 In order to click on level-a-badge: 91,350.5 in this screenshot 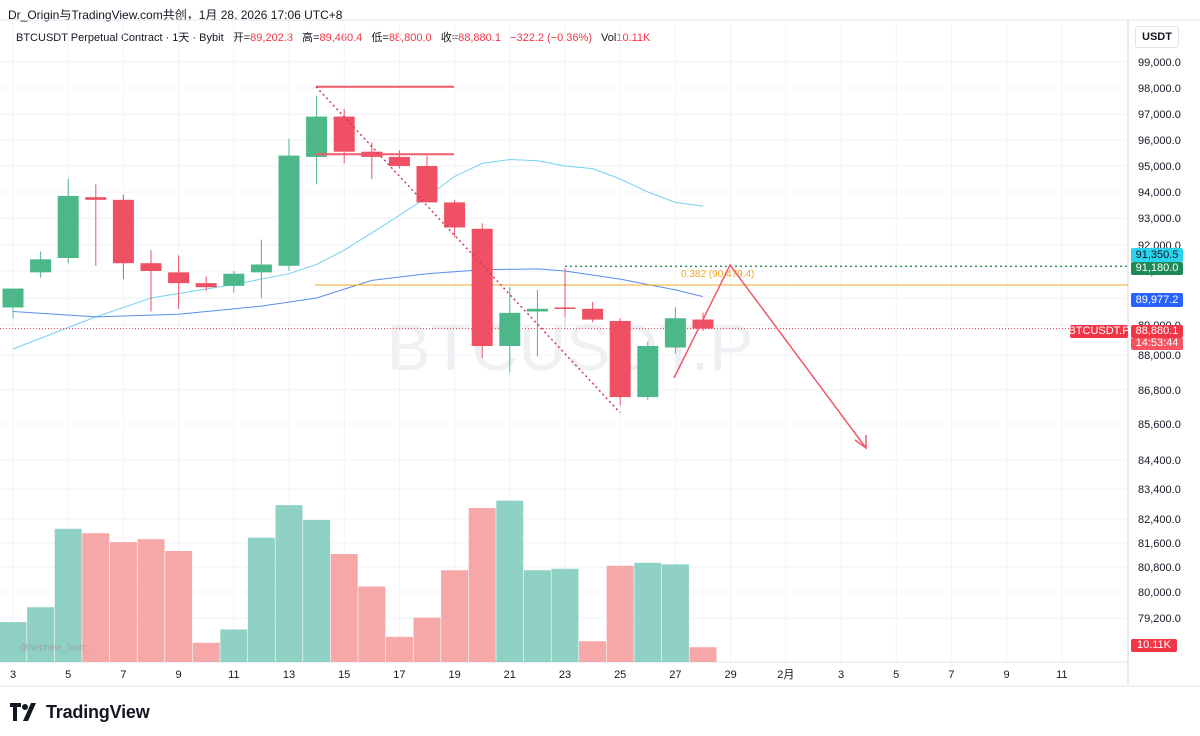, I will do `click(1157, 255)`.